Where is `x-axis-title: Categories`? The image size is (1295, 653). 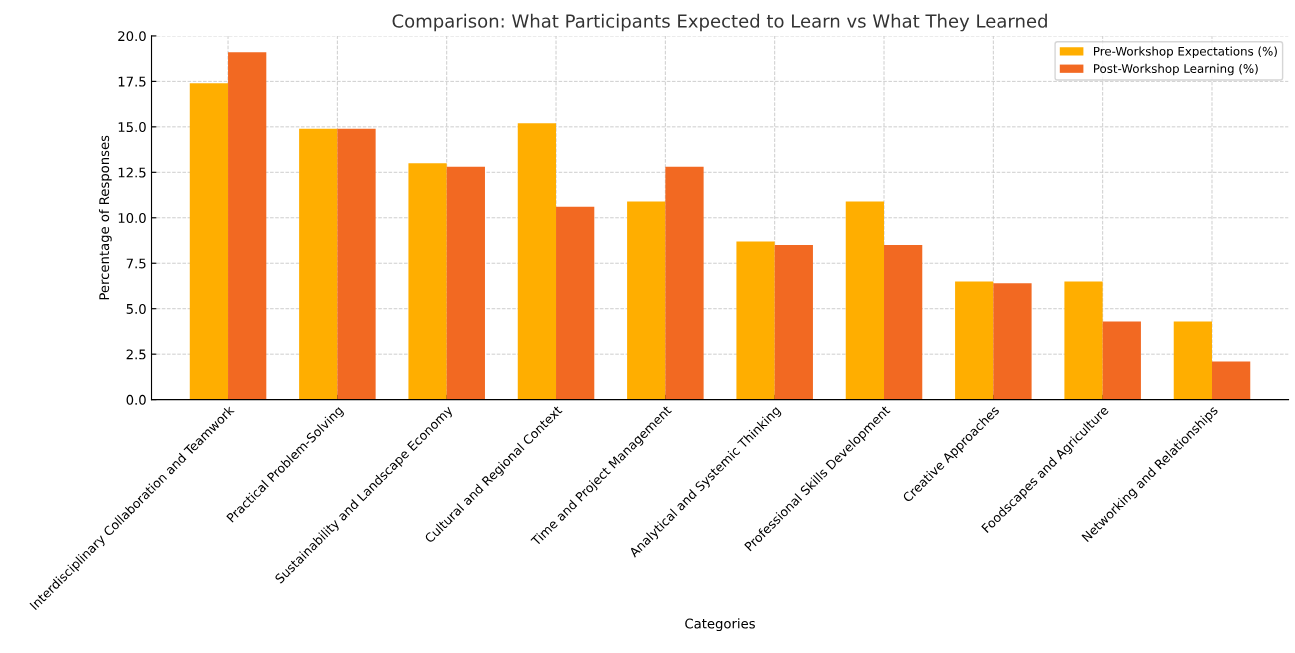 x-axis-title: Categories is located at coordinates (720, 625).